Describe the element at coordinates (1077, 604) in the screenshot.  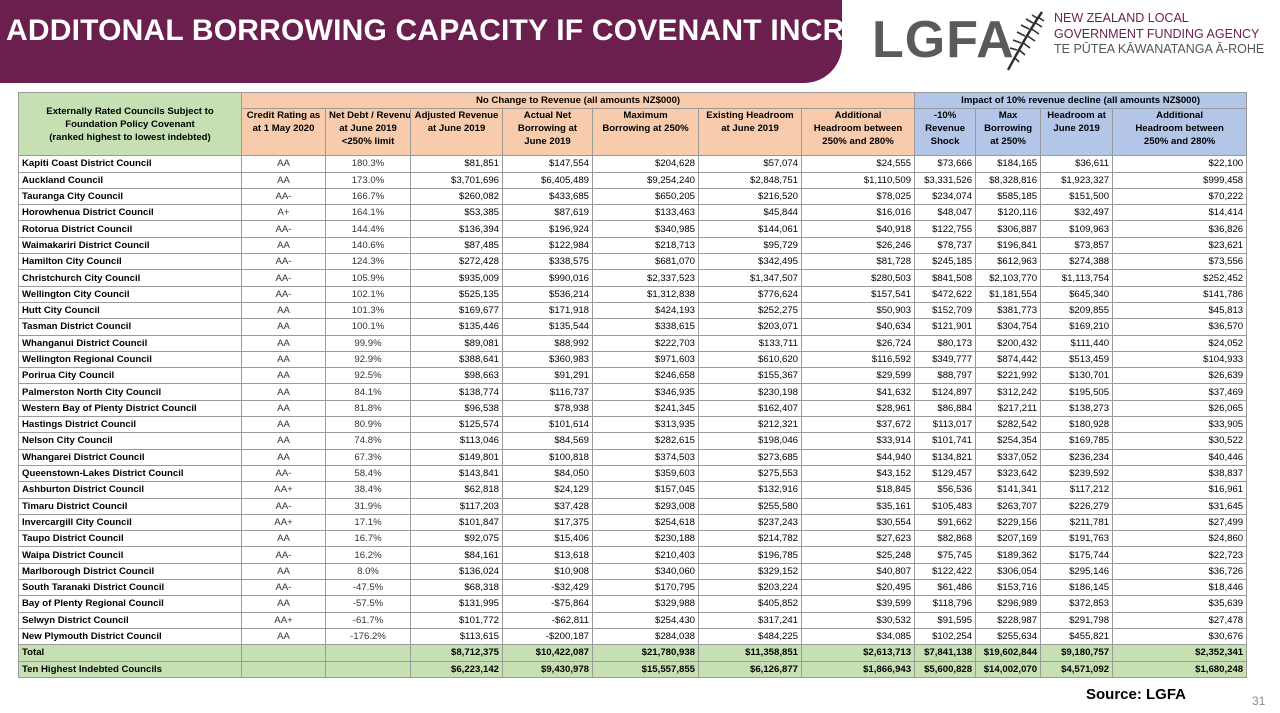
I see `table-cell: $372,853` at that location.